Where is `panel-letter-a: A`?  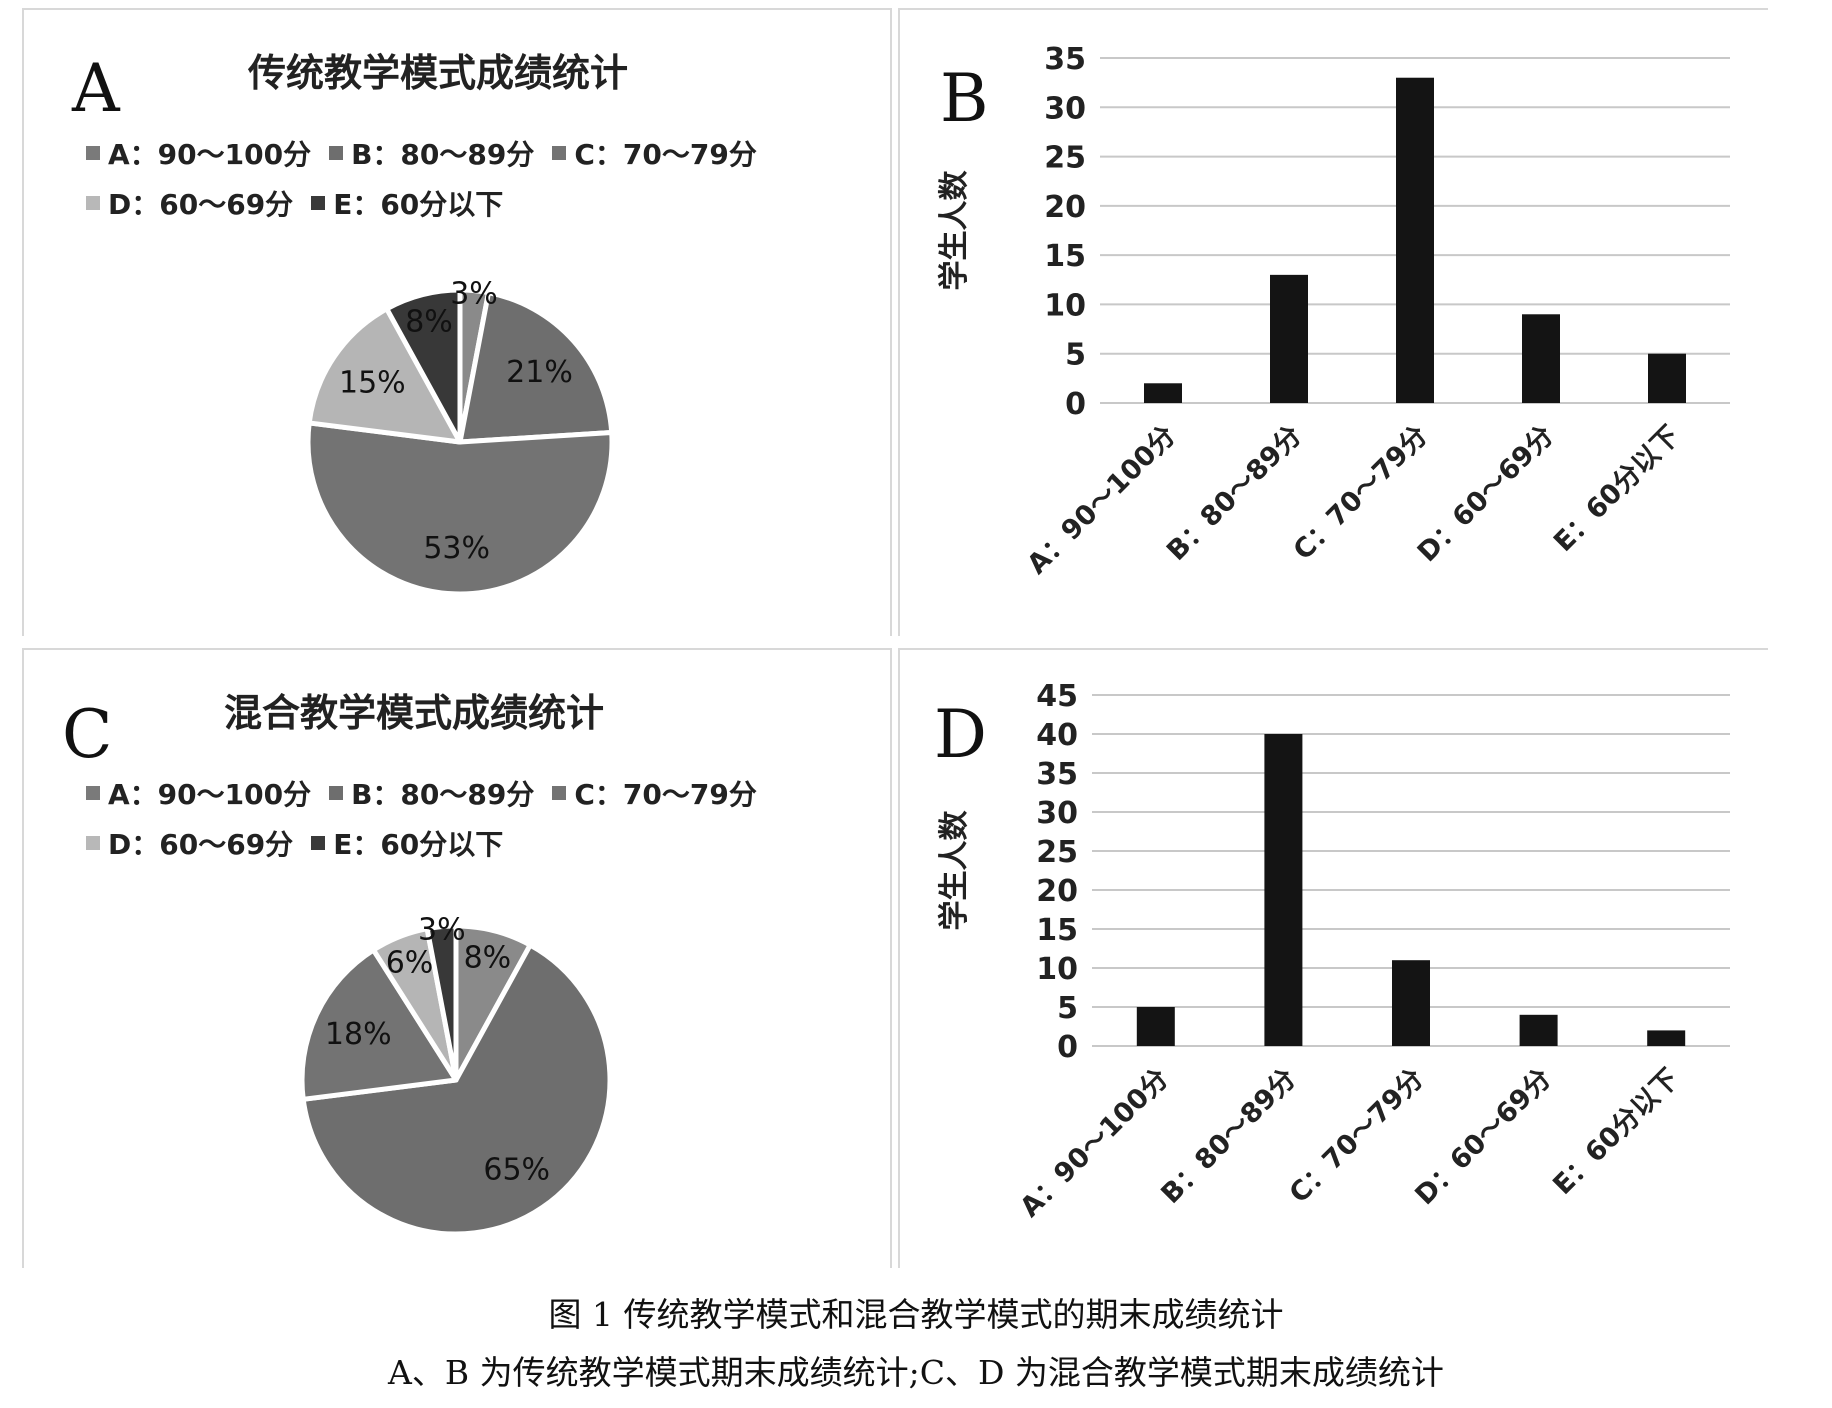 panel-letter-a: A is located at coordinates (96, 88).